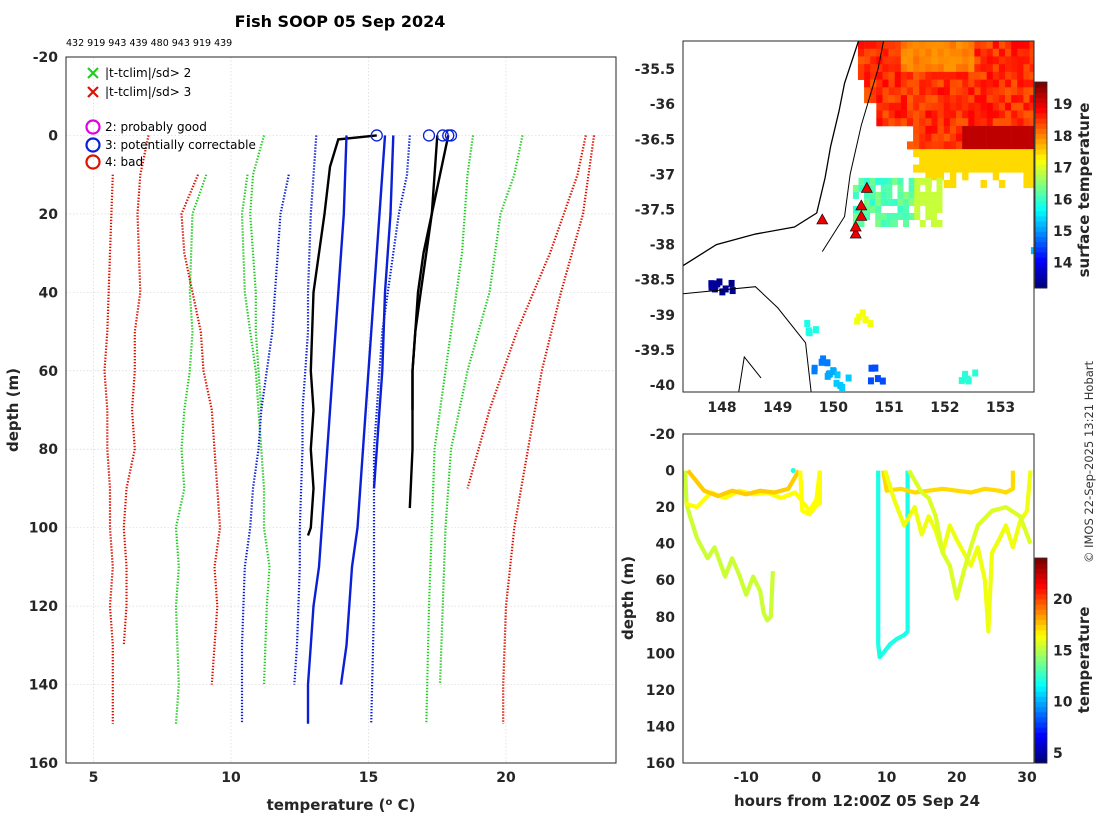 Image resolution: width=1100 pixels, height=820 pixels. I want to click on map-xtick-label: 149, so click(777, 408).